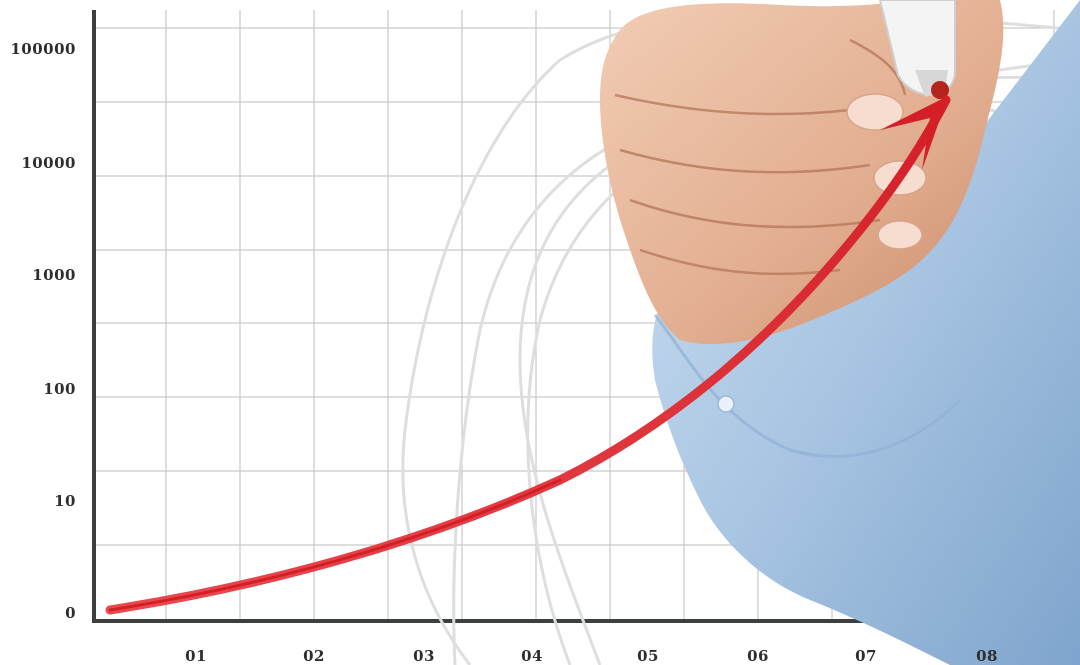 This screenshot has height=665, width=1080. I want to click on x-tick-label: 01, so click(196, 656).